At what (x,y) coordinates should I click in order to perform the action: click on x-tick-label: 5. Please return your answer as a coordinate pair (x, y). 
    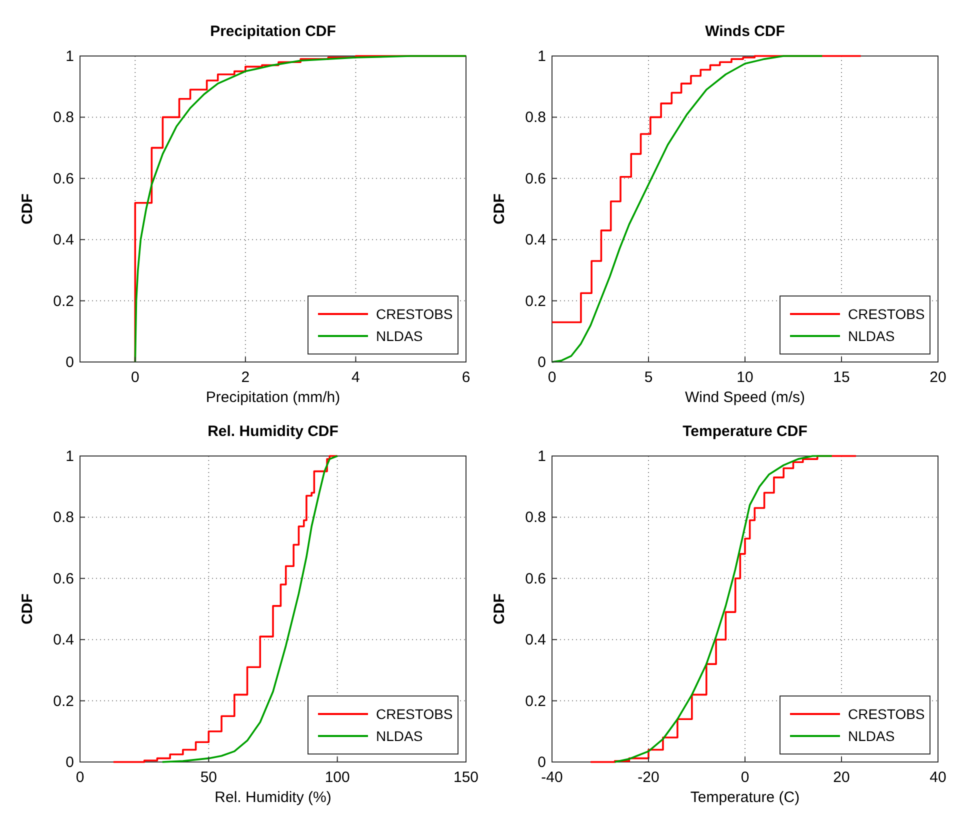
    Looking at the image, I should click on (648, 377).